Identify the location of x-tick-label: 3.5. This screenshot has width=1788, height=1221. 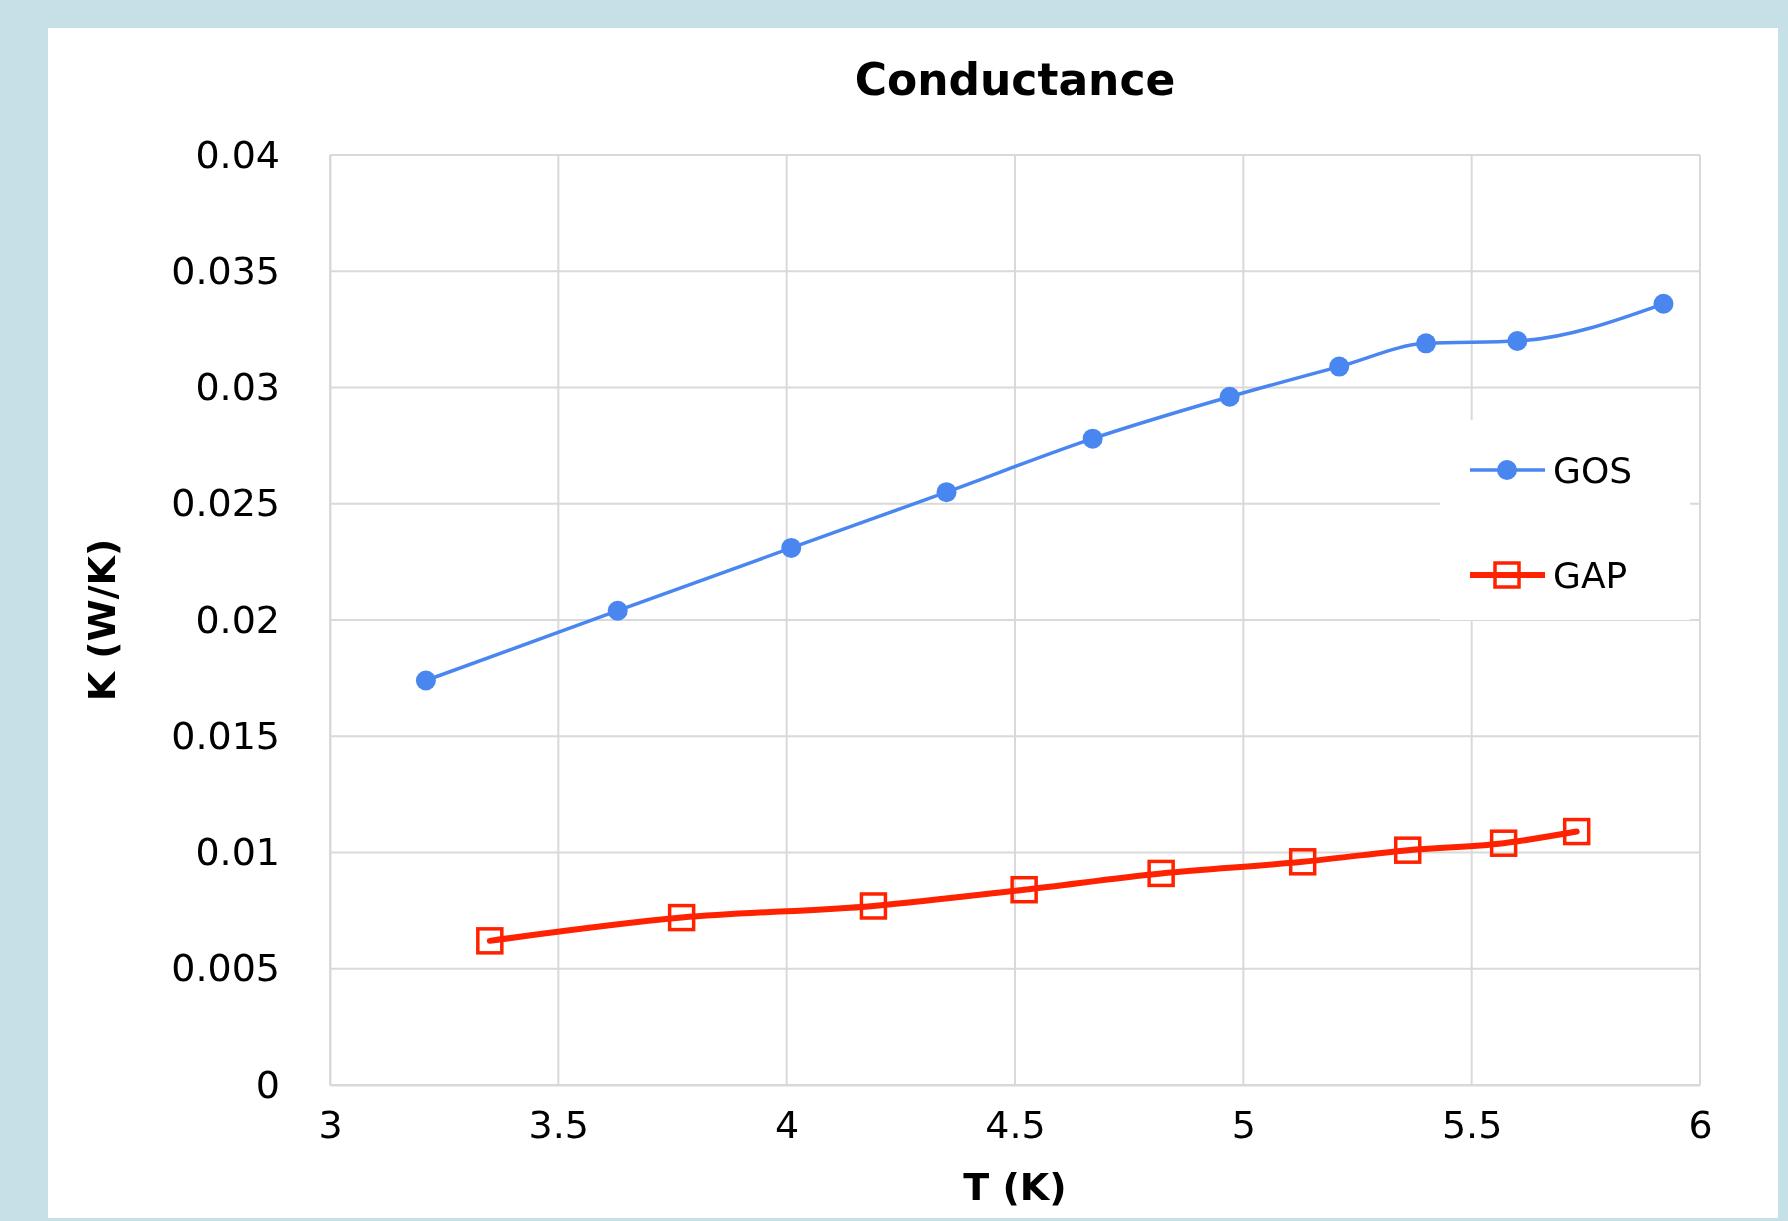
(559, 1124).